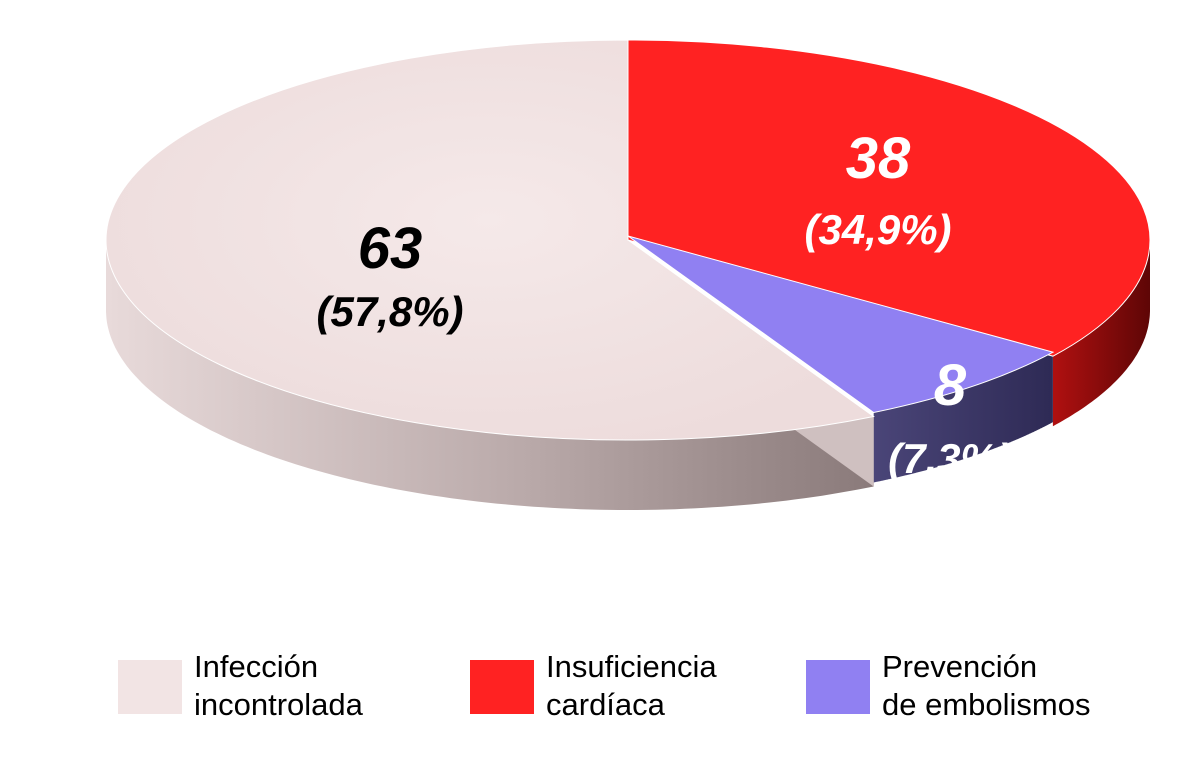 The width and height of the screenshot is (1189, 758). I want to click on legend-item-insuficiencia: Insuficiencia cardíaca, so click(593, 686).